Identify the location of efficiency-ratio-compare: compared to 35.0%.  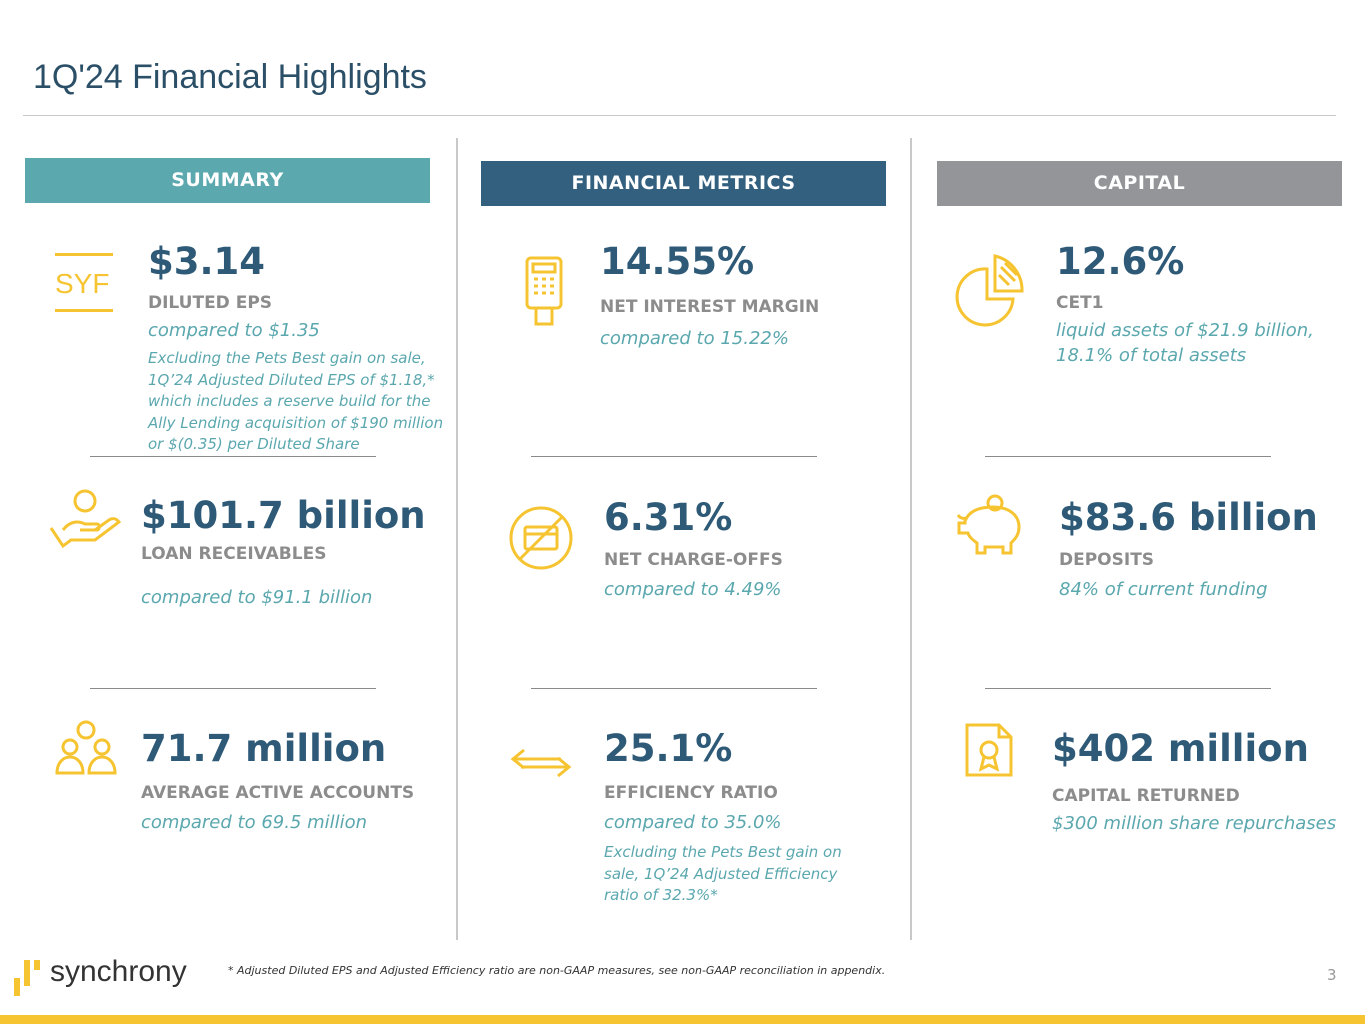
(693, 822).